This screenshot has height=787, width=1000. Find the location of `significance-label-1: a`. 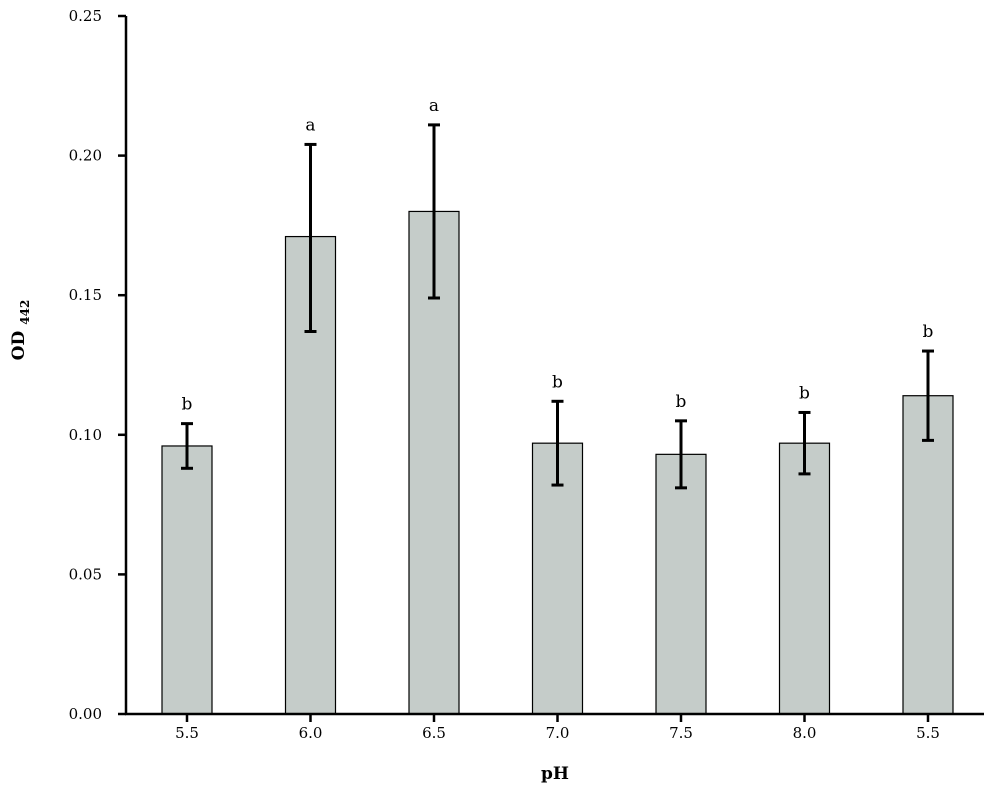

significance-label-1: a is located at coordinates (310, 125).